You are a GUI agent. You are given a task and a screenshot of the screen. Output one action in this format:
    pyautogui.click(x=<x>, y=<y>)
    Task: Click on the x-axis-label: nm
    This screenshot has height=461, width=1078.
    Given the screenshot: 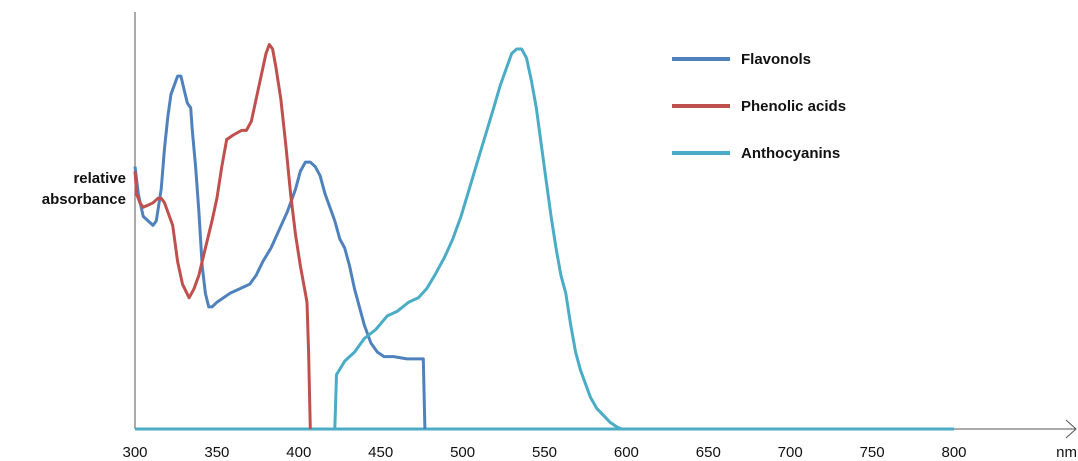 What is the action you would take?
    pyautogui.click(x=1066, y=452)
    